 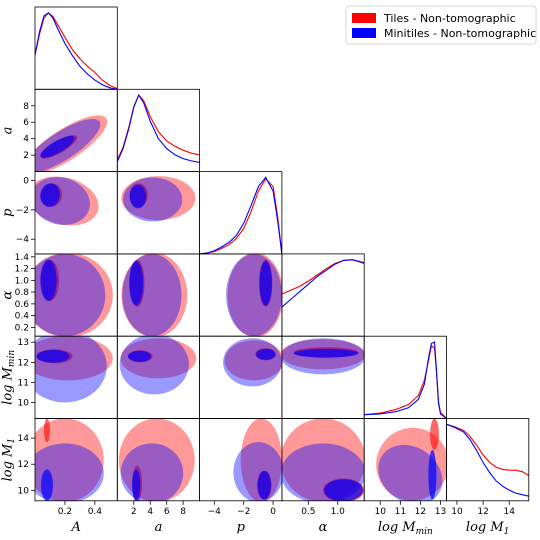 What do you see at coordinates (9, 377) in the screenshot?
I see `y-axis-label-logMmin: log Mmin` at bounding box center [9, 377].